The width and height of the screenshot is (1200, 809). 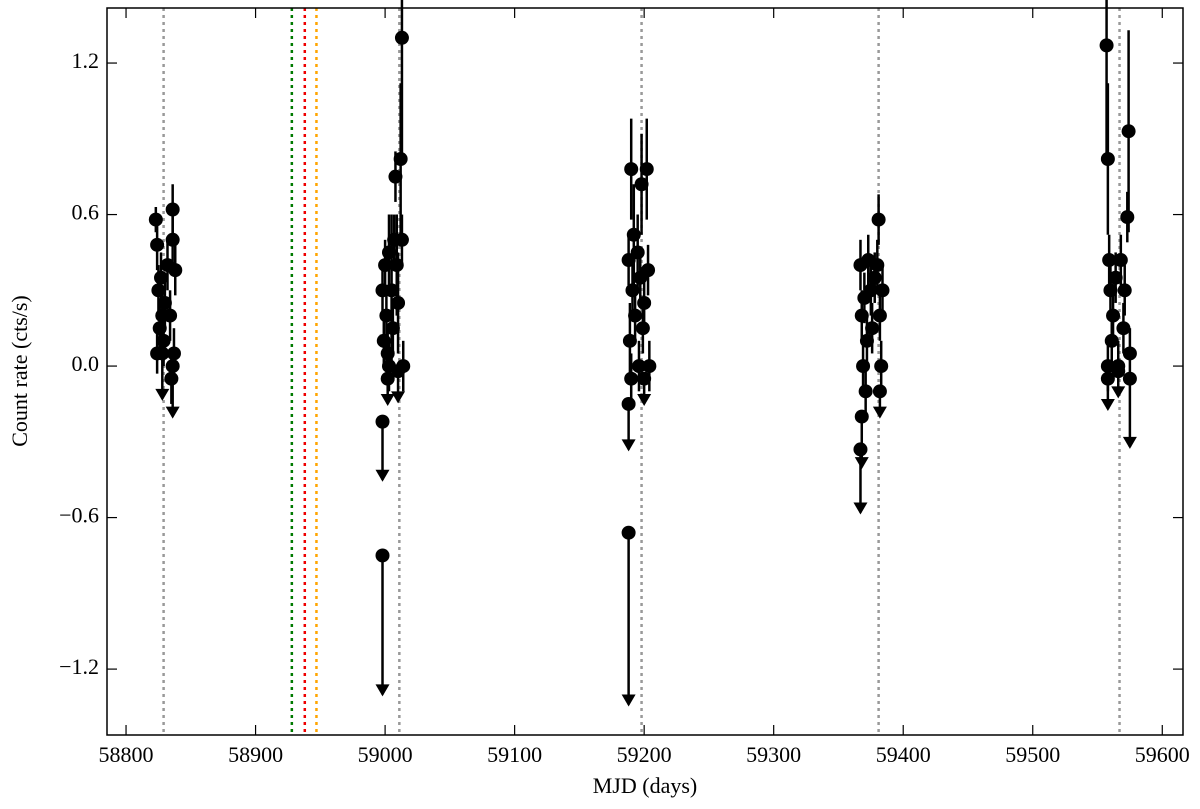 I want to click on x-tick-label: 59600, so click(x=1162, y=754).